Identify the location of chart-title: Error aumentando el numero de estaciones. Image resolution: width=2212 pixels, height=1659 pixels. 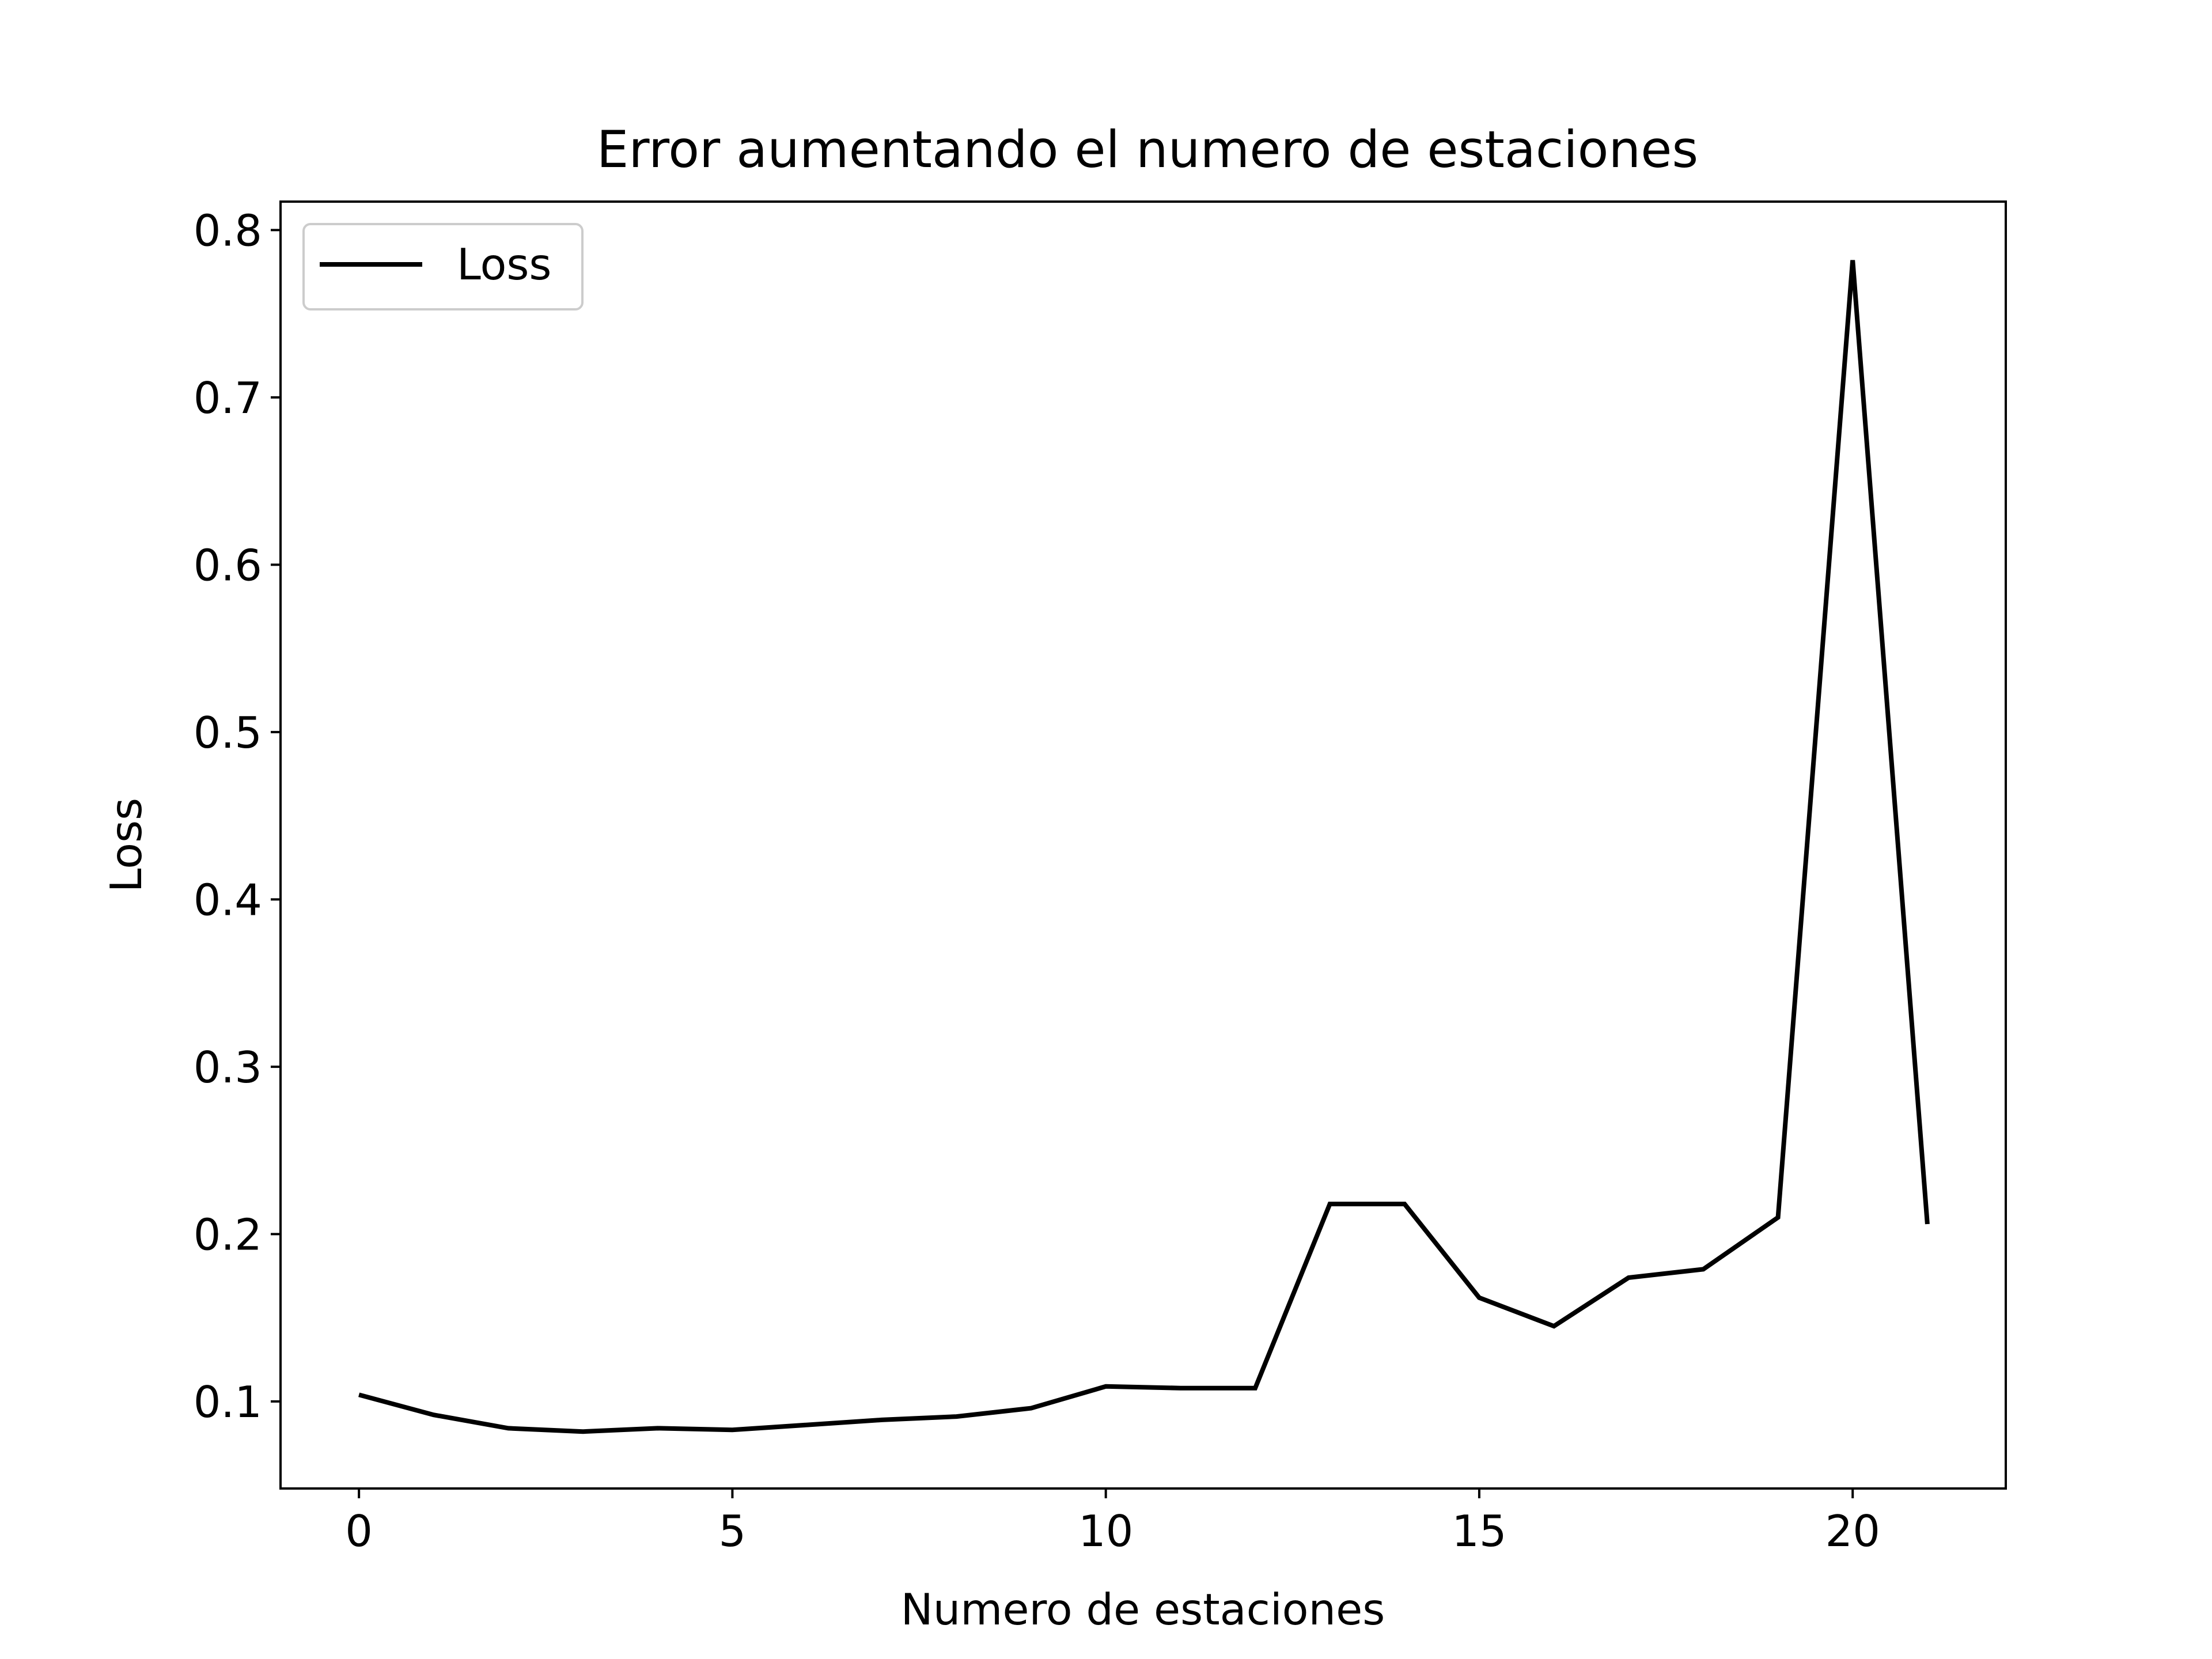
(1148, 149).